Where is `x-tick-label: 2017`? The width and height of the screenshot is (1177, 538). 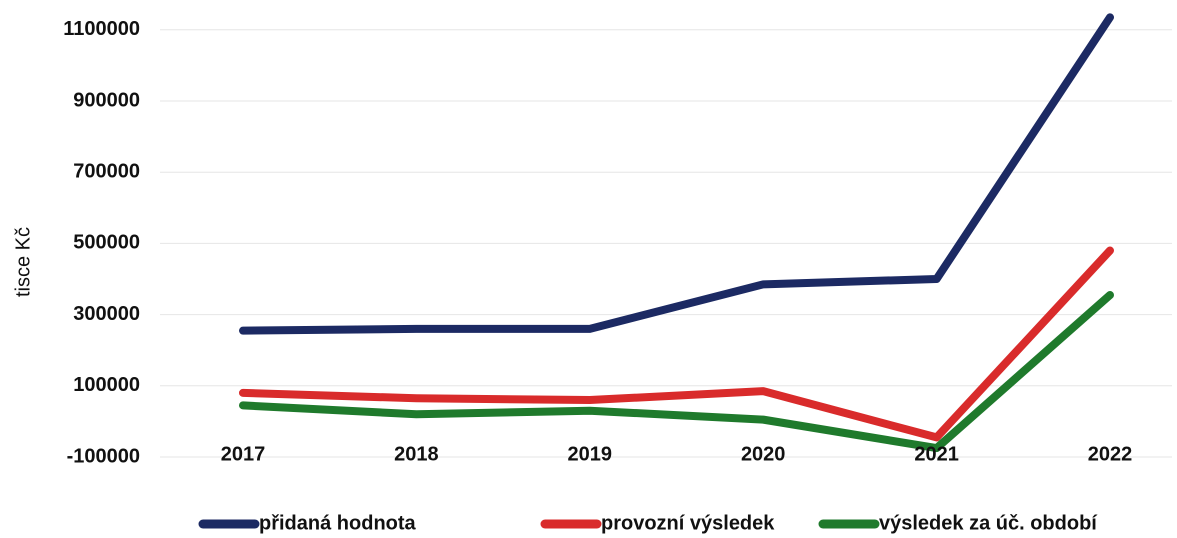 x-tick-label: 2017 is located at coordinates (243, 454).